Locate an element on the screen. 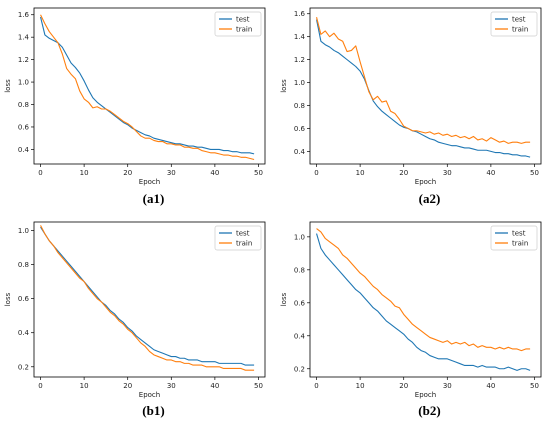  caption-part: a1 is located at coordinates (153, 198).